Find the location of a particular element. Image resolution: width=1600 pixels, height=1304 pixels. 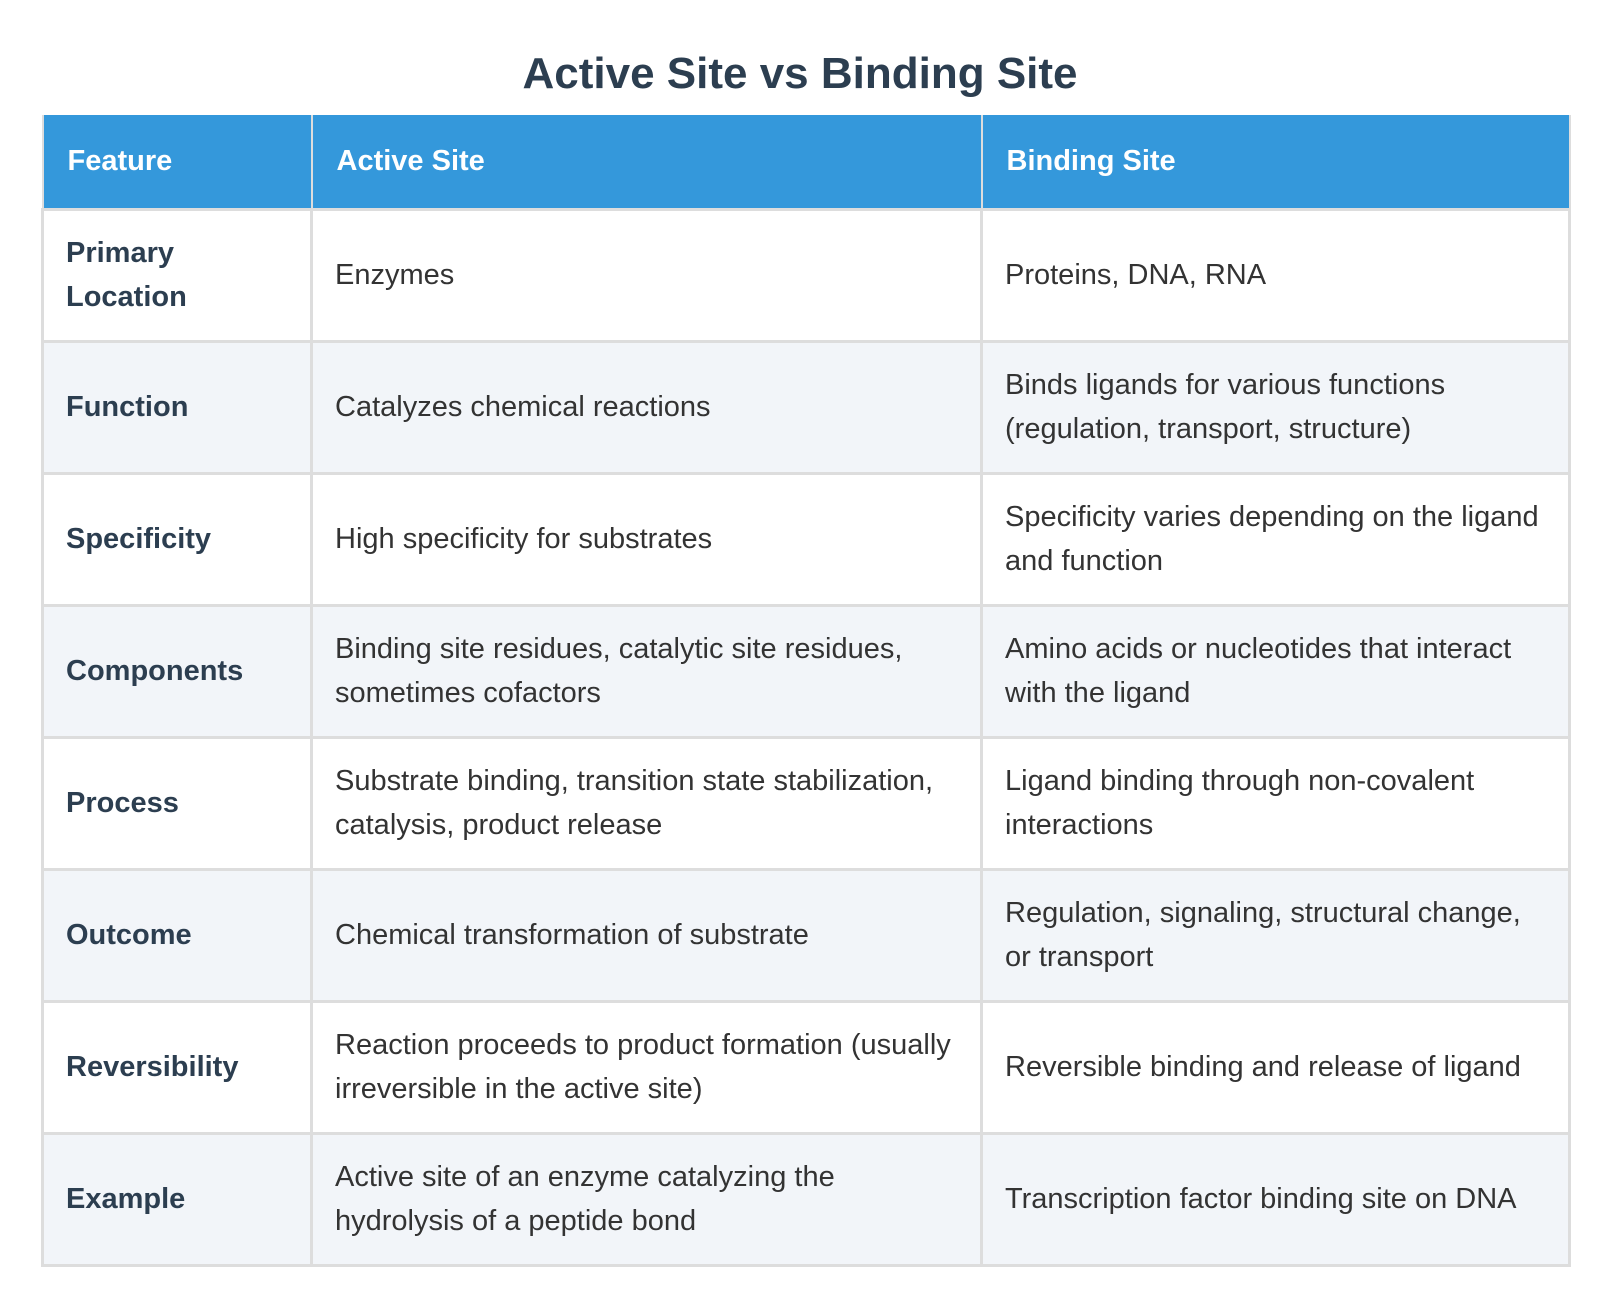

table-header-row: Feature Active Site Binding Site is located at coordinates (806, 162).